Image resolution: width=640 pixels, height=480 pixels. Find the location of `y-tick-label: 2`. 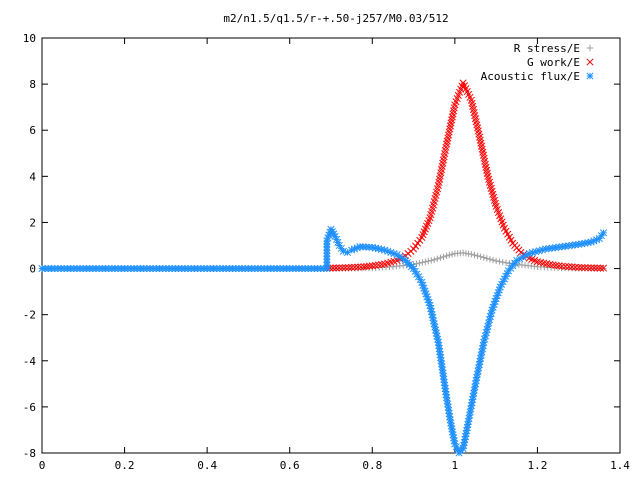

y-tick-label: 2 is located at coordinates (32, 222).